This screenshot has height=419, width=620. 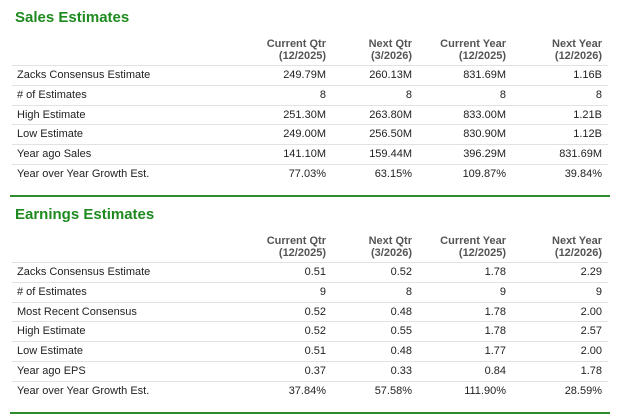 What do you see at coordinates (304, 154) in the screenshot?
I see `cell-value: 141.10M` at bounding box center [304, 154].